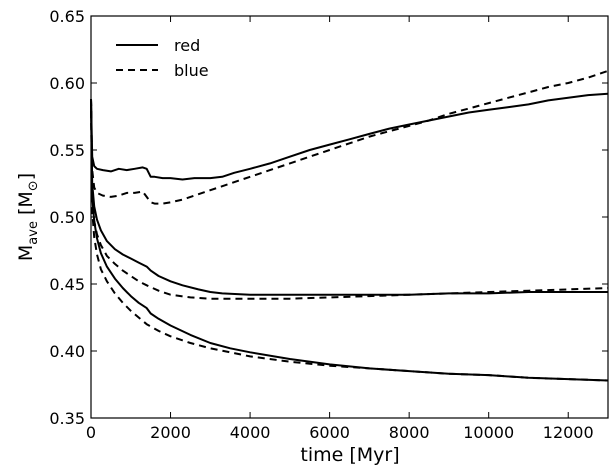  What do you see at coordinates (187, 45) in the screenshot?
I see `legend-label-red: red` at bounding box center [187, 45].